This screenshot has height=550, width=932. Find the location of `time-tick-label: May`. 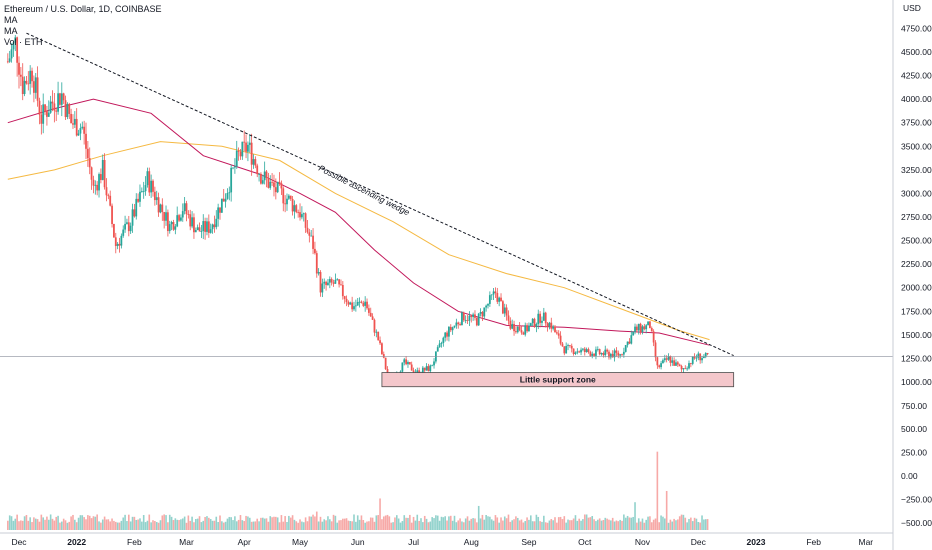

time-tick-label: May is located at coordinates (300, 542).